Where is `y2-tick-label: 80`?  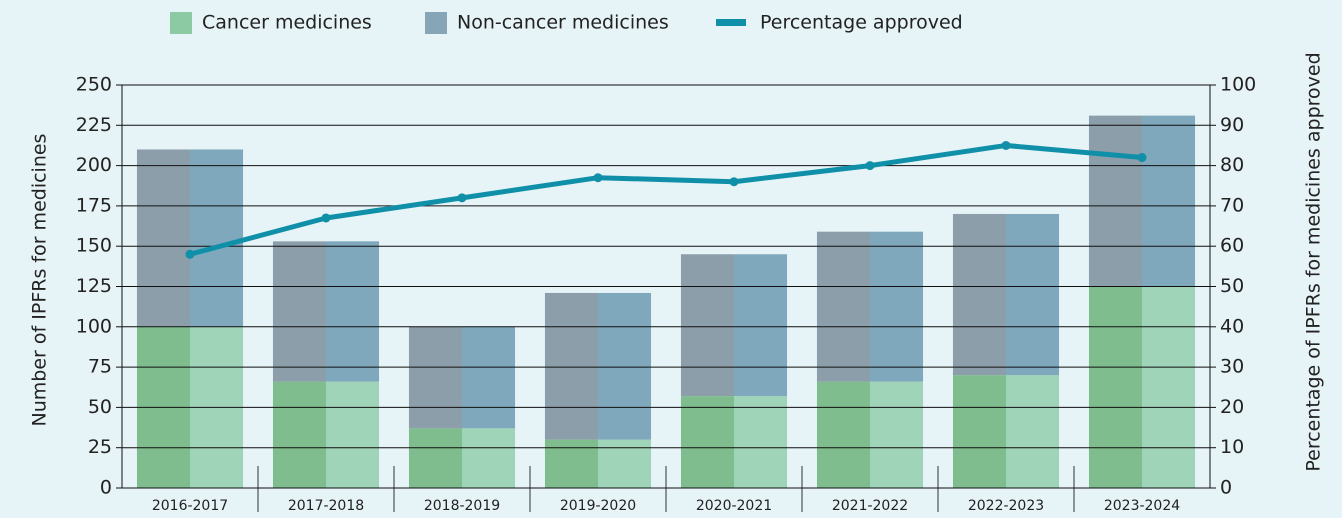
y2-tick-label: 80 is located at coordinates (1232, 165).